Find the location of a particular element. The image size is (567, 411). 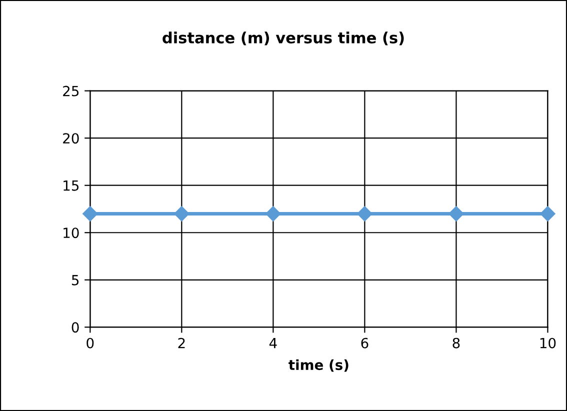

x-tick-label: 4 is located at coordinates (273, 343).